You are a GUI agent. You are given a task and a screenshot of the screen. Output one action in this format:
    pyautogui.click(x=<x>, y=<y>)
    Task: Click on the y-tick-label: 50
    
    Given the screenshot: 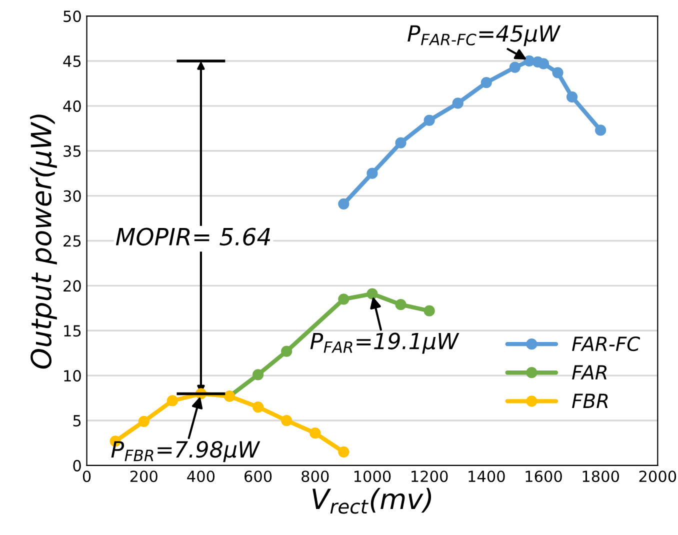 What is the action you would take?
    pyautogui.click(x=72, y=16)
    